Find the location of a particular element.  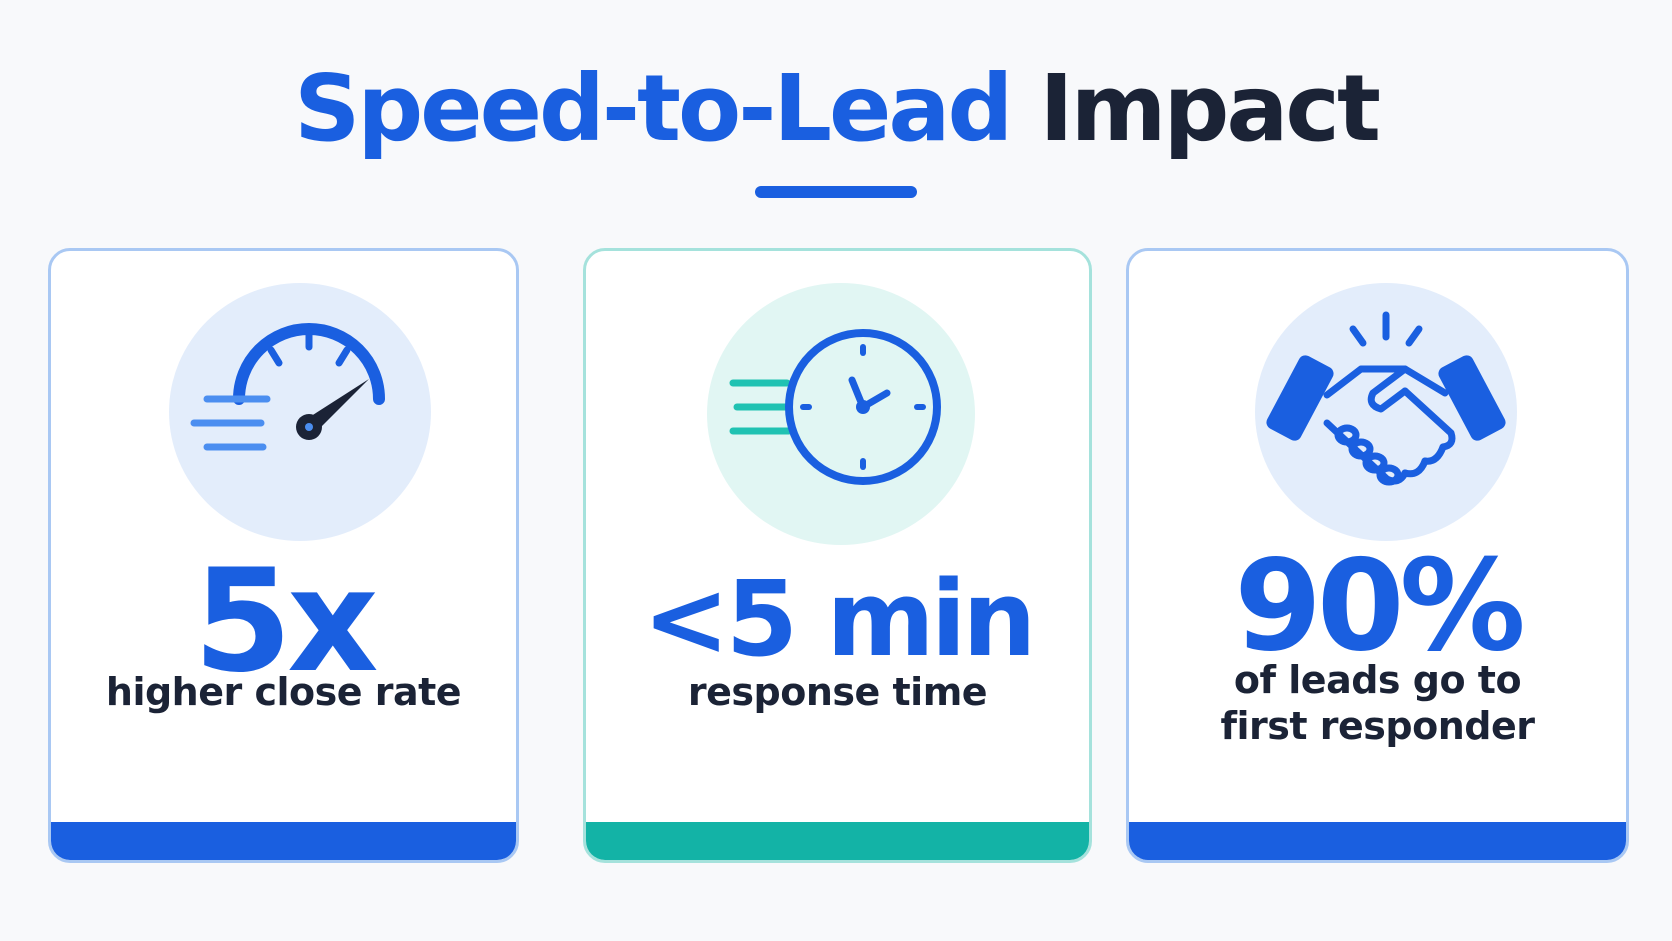

title-accent: Speed-to-Lead is located at coordinates (653, 108).